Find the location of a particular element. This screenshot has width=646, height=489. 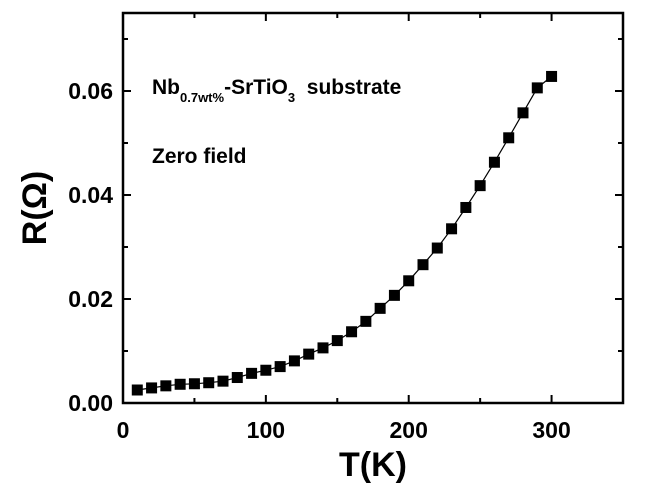

x-tick-label: 0 is located at coordinates (123, 430).